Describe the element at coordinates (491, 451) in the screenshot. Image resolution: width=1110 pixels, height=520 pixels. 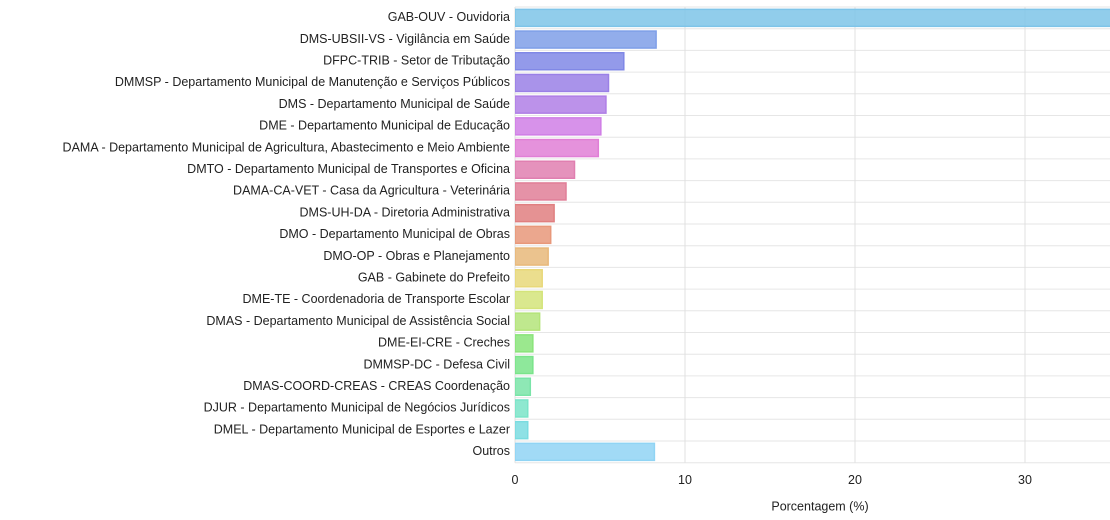
I see `y-tick-label: Outros` at that location.